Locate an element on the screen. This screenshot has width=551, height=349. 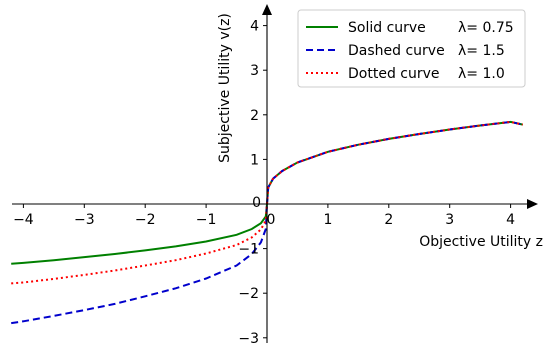
x-tick-label: −4 is located at coordinates (23, 220).